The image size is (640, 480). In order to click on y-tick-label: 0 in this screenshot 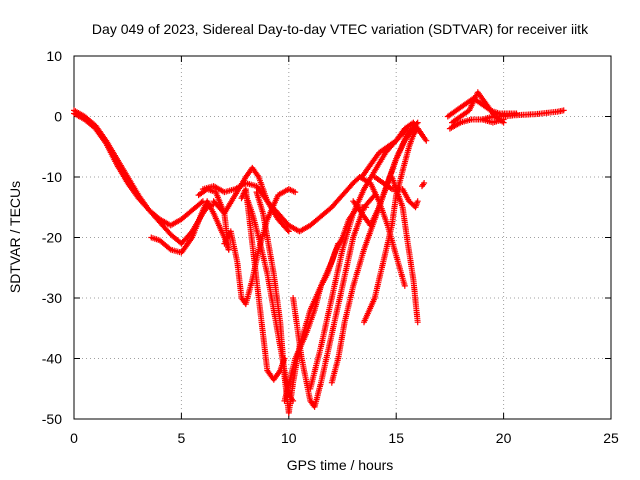, I will do `click(58, 117)`.